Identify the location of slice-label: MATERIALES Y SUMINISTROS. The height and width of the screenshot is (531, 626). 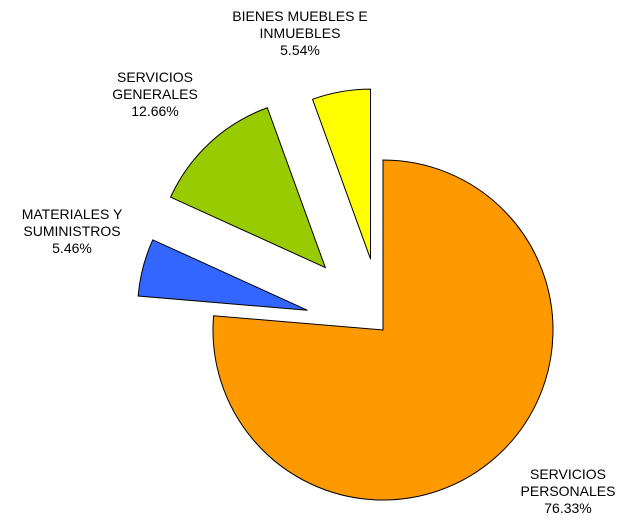
(72, 222).